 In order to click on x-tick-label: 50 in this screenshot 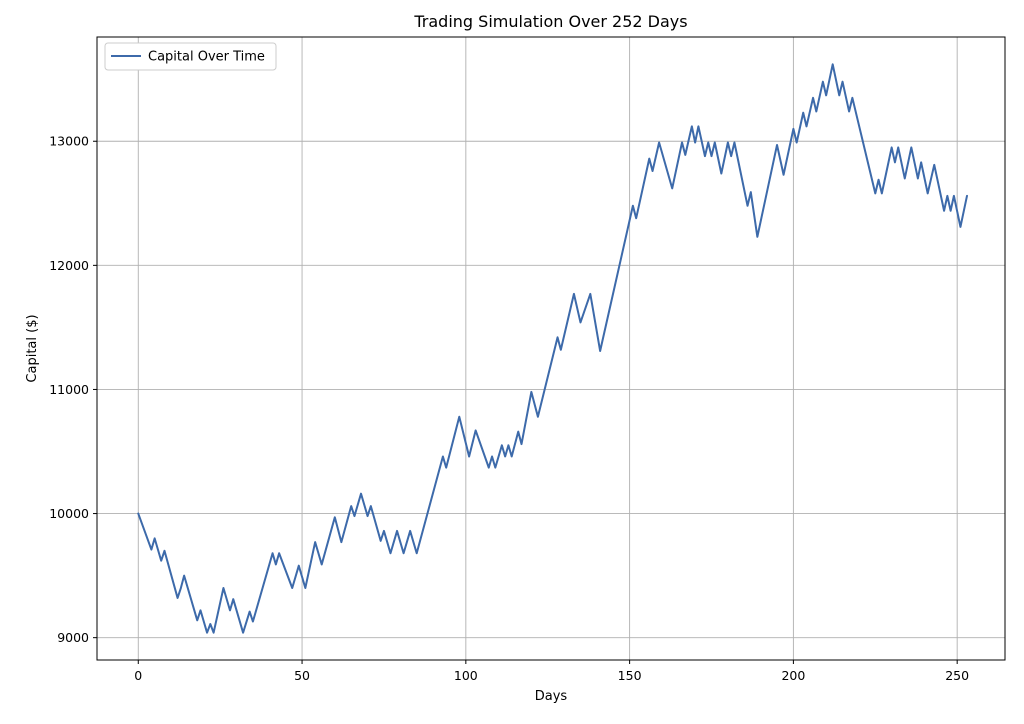, I will do `click(302, 675)`.